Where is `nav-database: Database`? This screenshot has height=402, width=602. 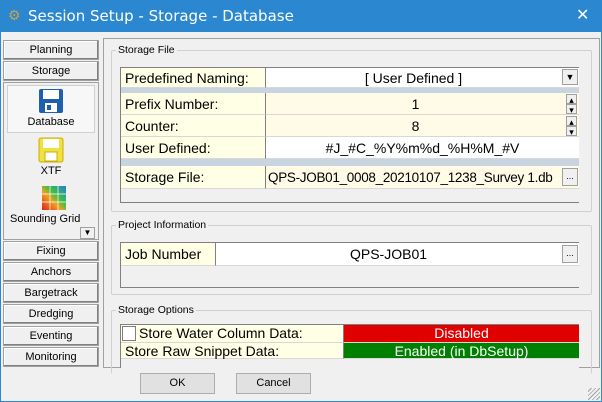 nav-database: Database is located at coordinates (51, 109).